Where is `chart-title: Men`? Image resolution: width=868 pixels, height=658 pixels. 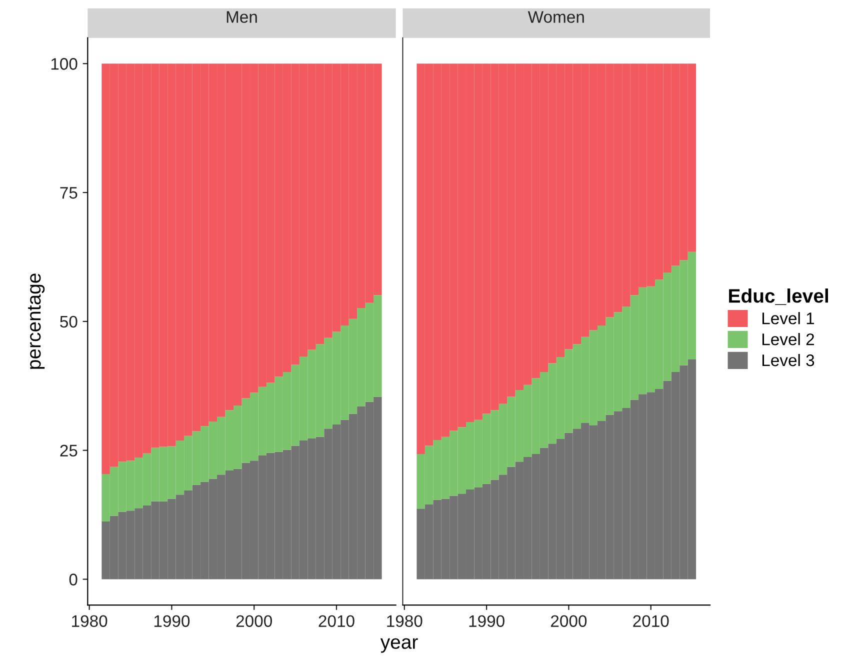
chart-title: Men is located at coordinates (241, 17).